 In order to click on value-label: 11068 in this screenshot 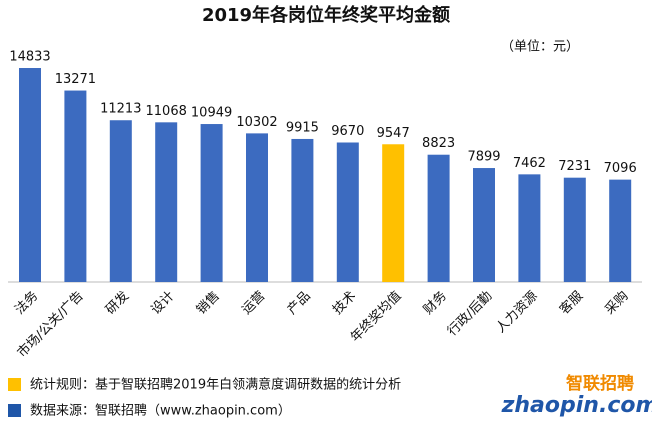, I will do `click(166, 111)`.